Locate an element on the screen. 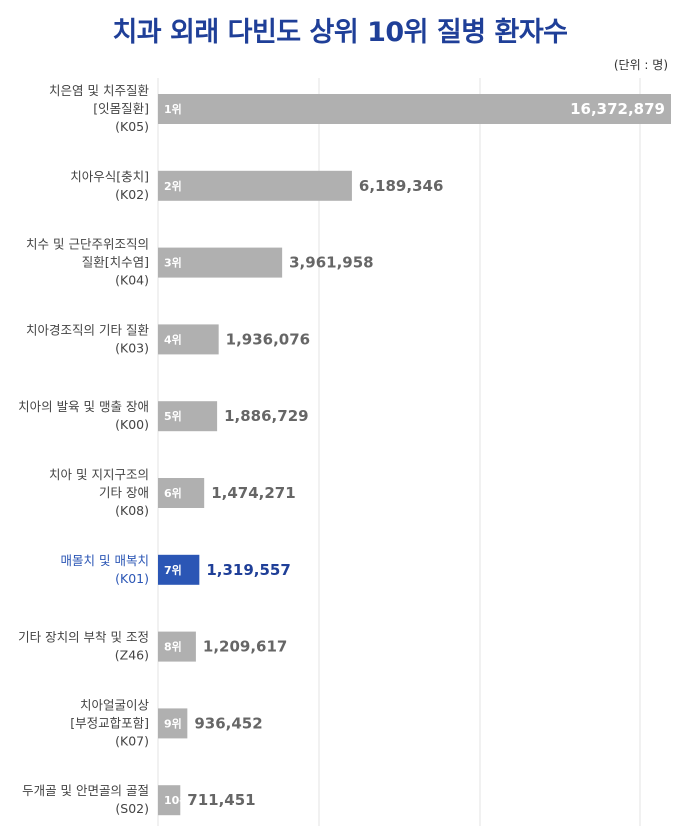 This screenshot has width=680, height=840. category-label: 기타 장치의 부착 및 조정 (Z46) is located at coordinates (83, 646).